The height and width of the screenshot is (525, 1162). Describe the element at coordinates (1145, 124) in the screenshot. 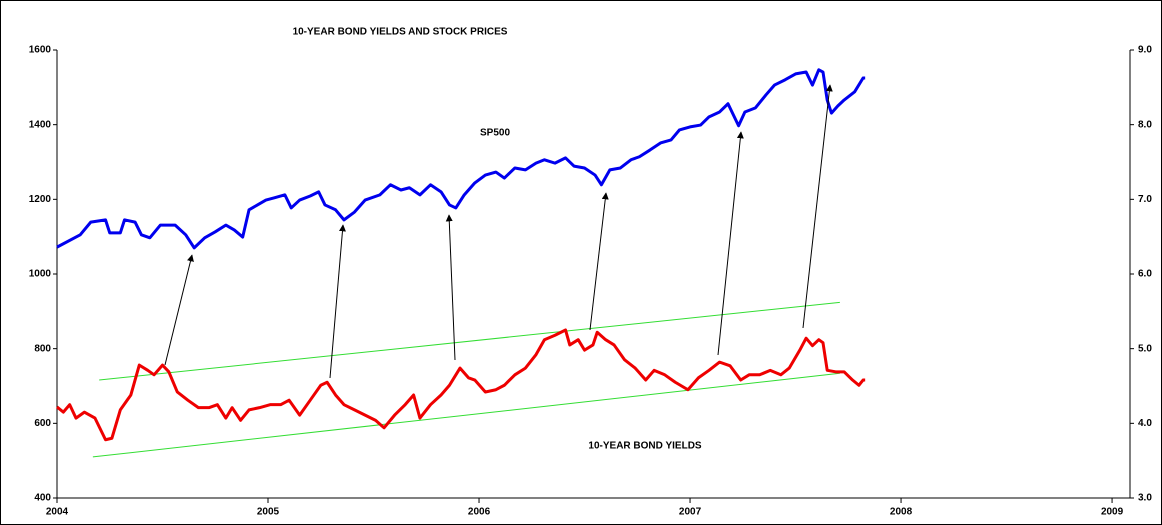

I see `y2-tick-label: 8.0` at that location.